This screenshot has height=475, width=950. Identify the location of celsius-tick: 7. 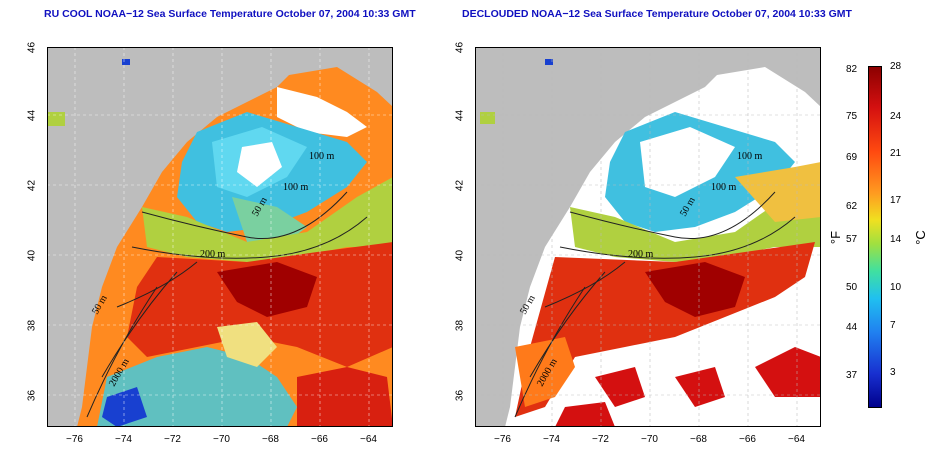
(893, 325).